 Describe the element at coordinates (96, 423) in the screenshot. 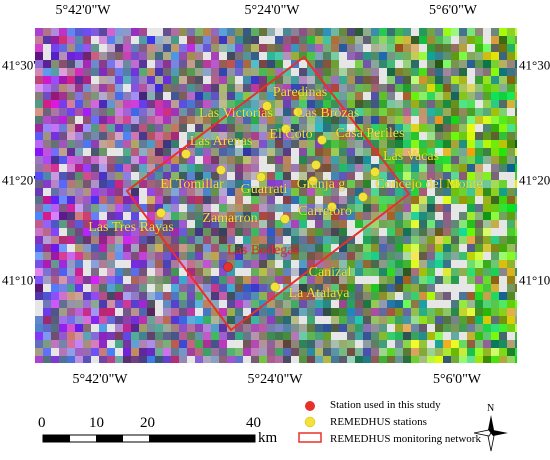

I see `scale-label: 10` at that location.